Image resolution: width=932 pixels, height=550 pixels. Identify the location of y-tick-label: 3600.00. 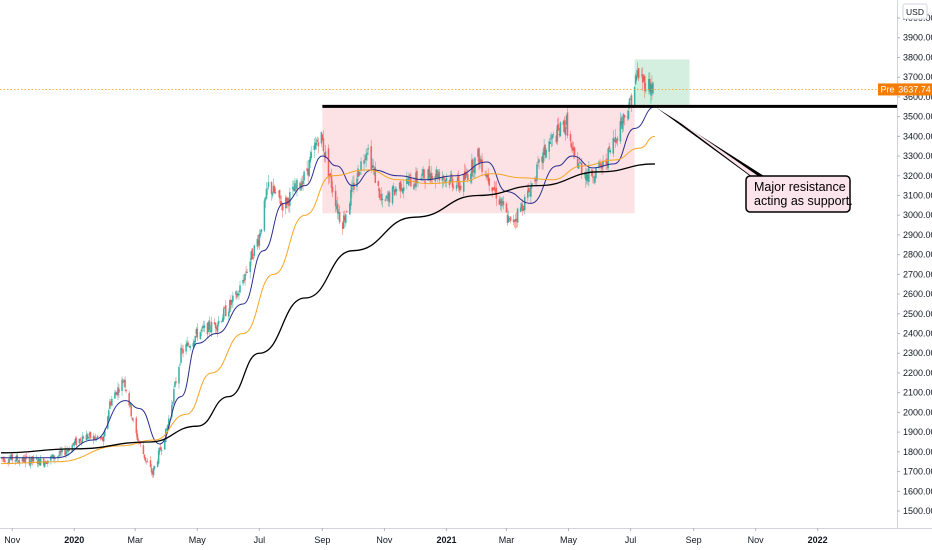
(917, 97).